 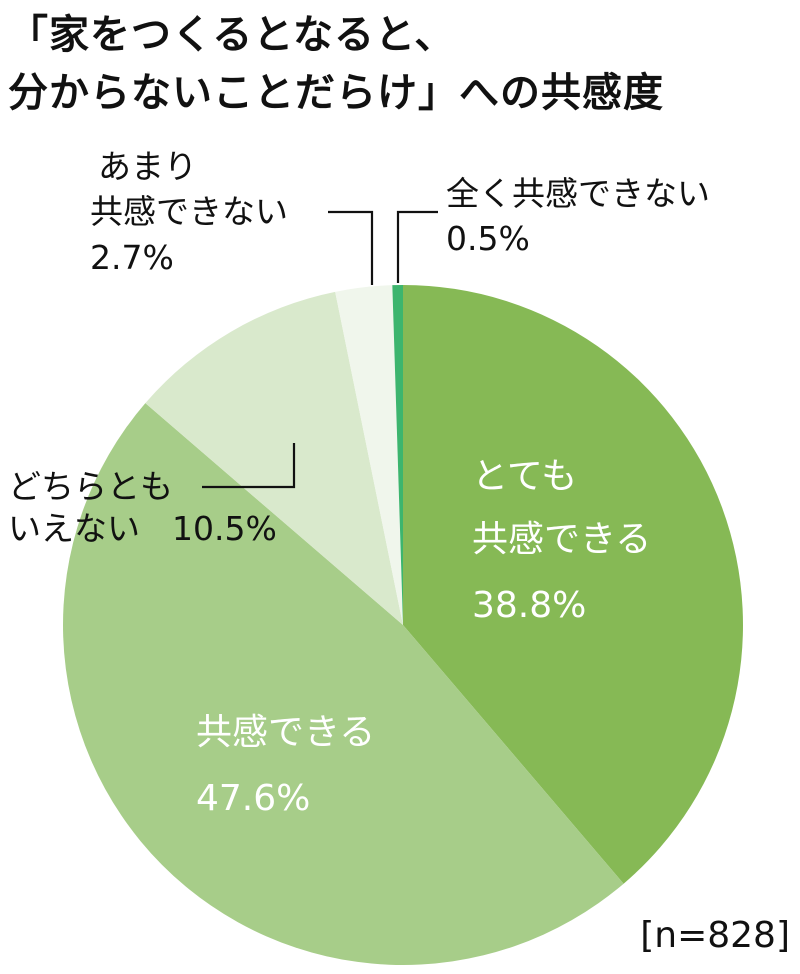 I want to click on pie-slice-neutral, so click(x=274, y=458).